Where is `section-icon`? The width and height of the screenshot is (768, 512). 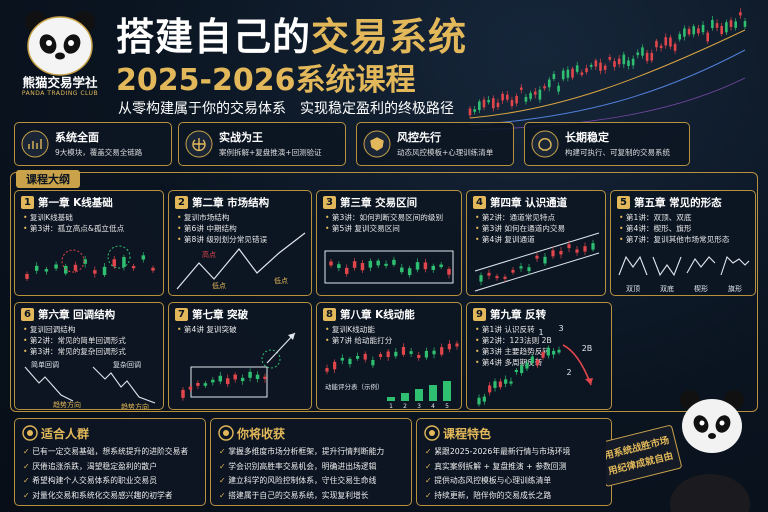 section-icon is located at coordinates (30, 433).